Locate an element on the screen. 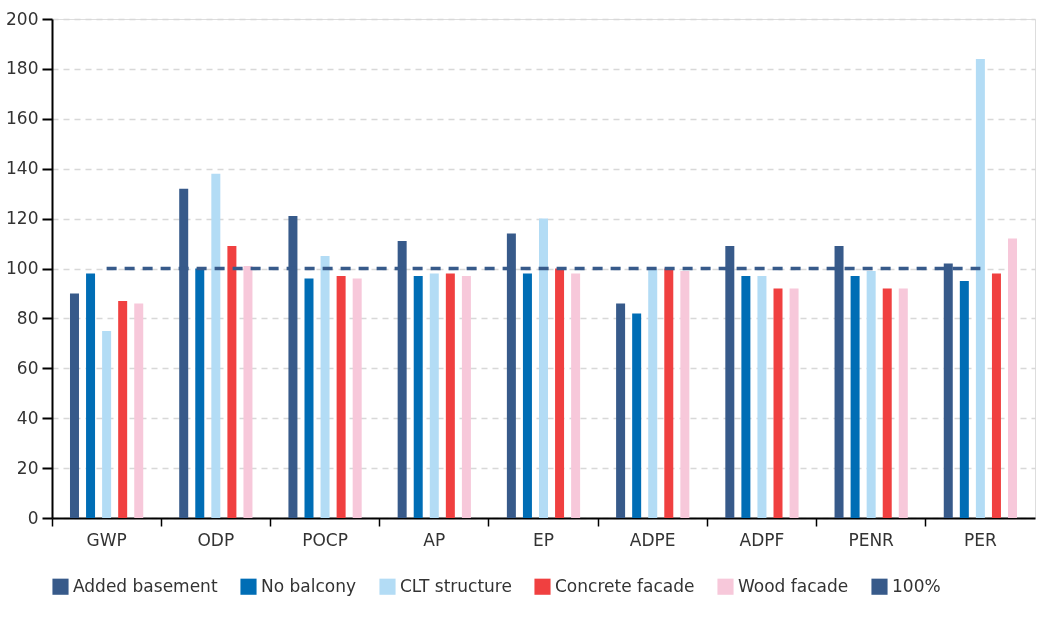 Image resolution: width=1060 pixels, height=627 pixels. legend-label: Added basement is located at coordinates (145, 585).